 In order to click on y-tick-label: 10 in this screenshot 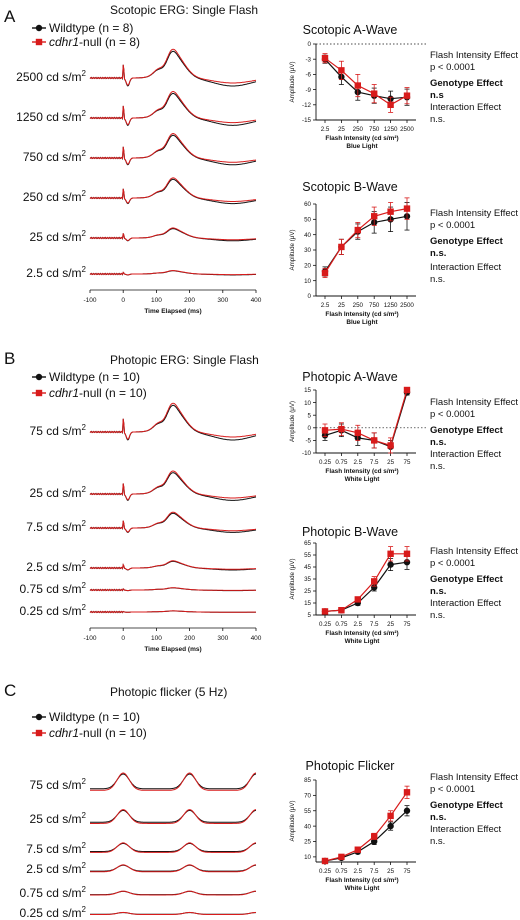, I will do `click(307, 403)`.